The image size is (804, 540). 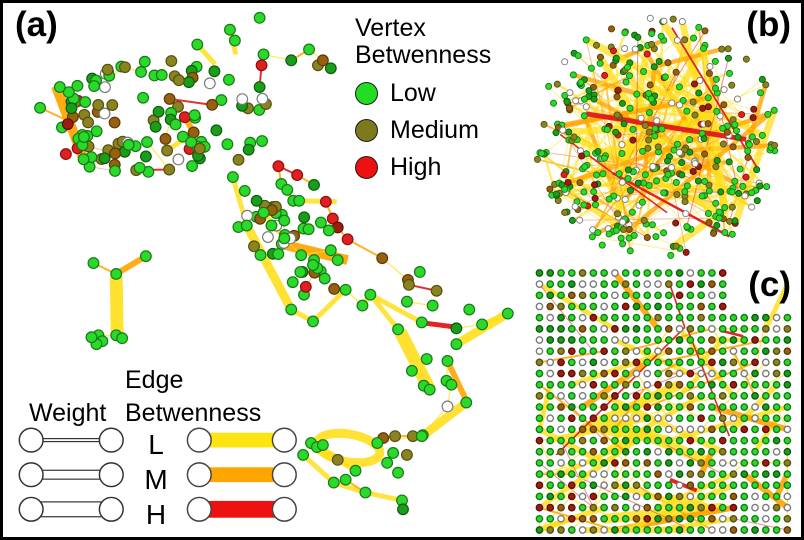 What do you see at coordinates (111, 440) in the screenshot?
I see `weight-endpoint-icon` at bounding box center [111, 440].